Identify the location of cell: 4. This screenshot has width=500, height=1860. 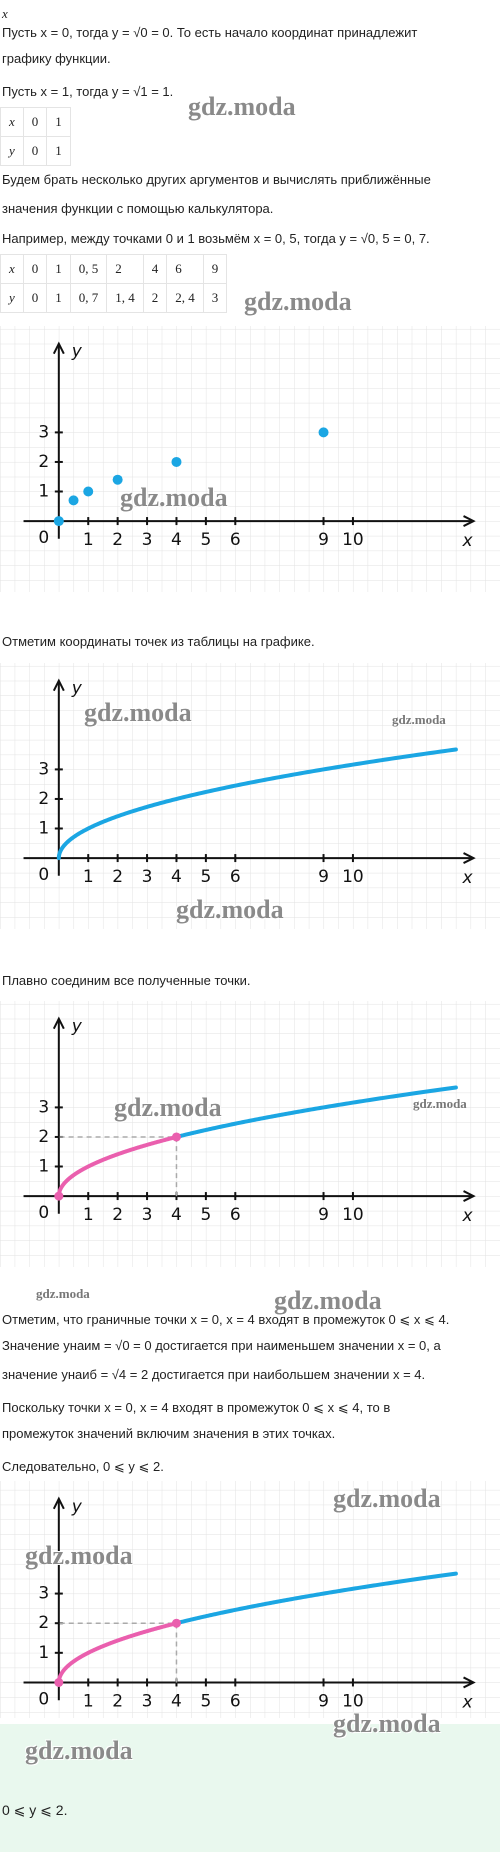
(155, 269).